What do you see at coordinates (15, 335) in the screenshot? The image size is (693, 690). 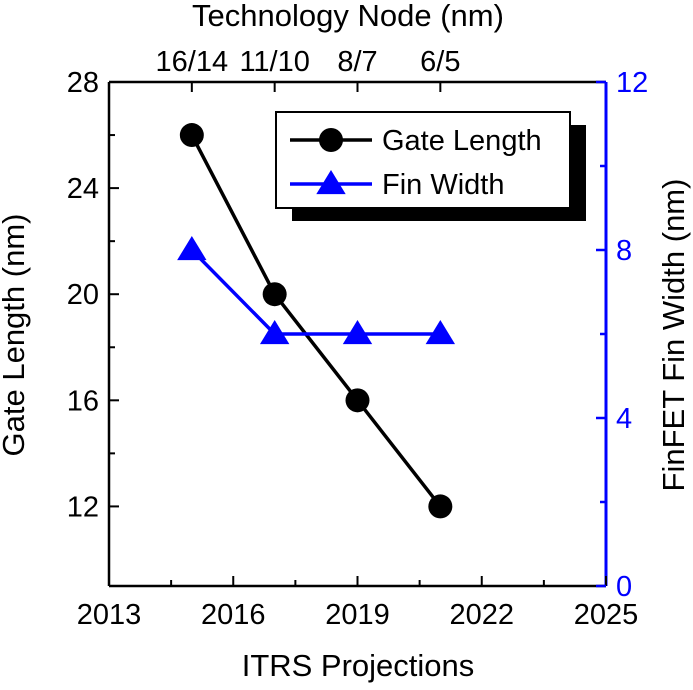 I see `left-y-axis-label: Gate Length (nm)` at bounding box center [15, 335].